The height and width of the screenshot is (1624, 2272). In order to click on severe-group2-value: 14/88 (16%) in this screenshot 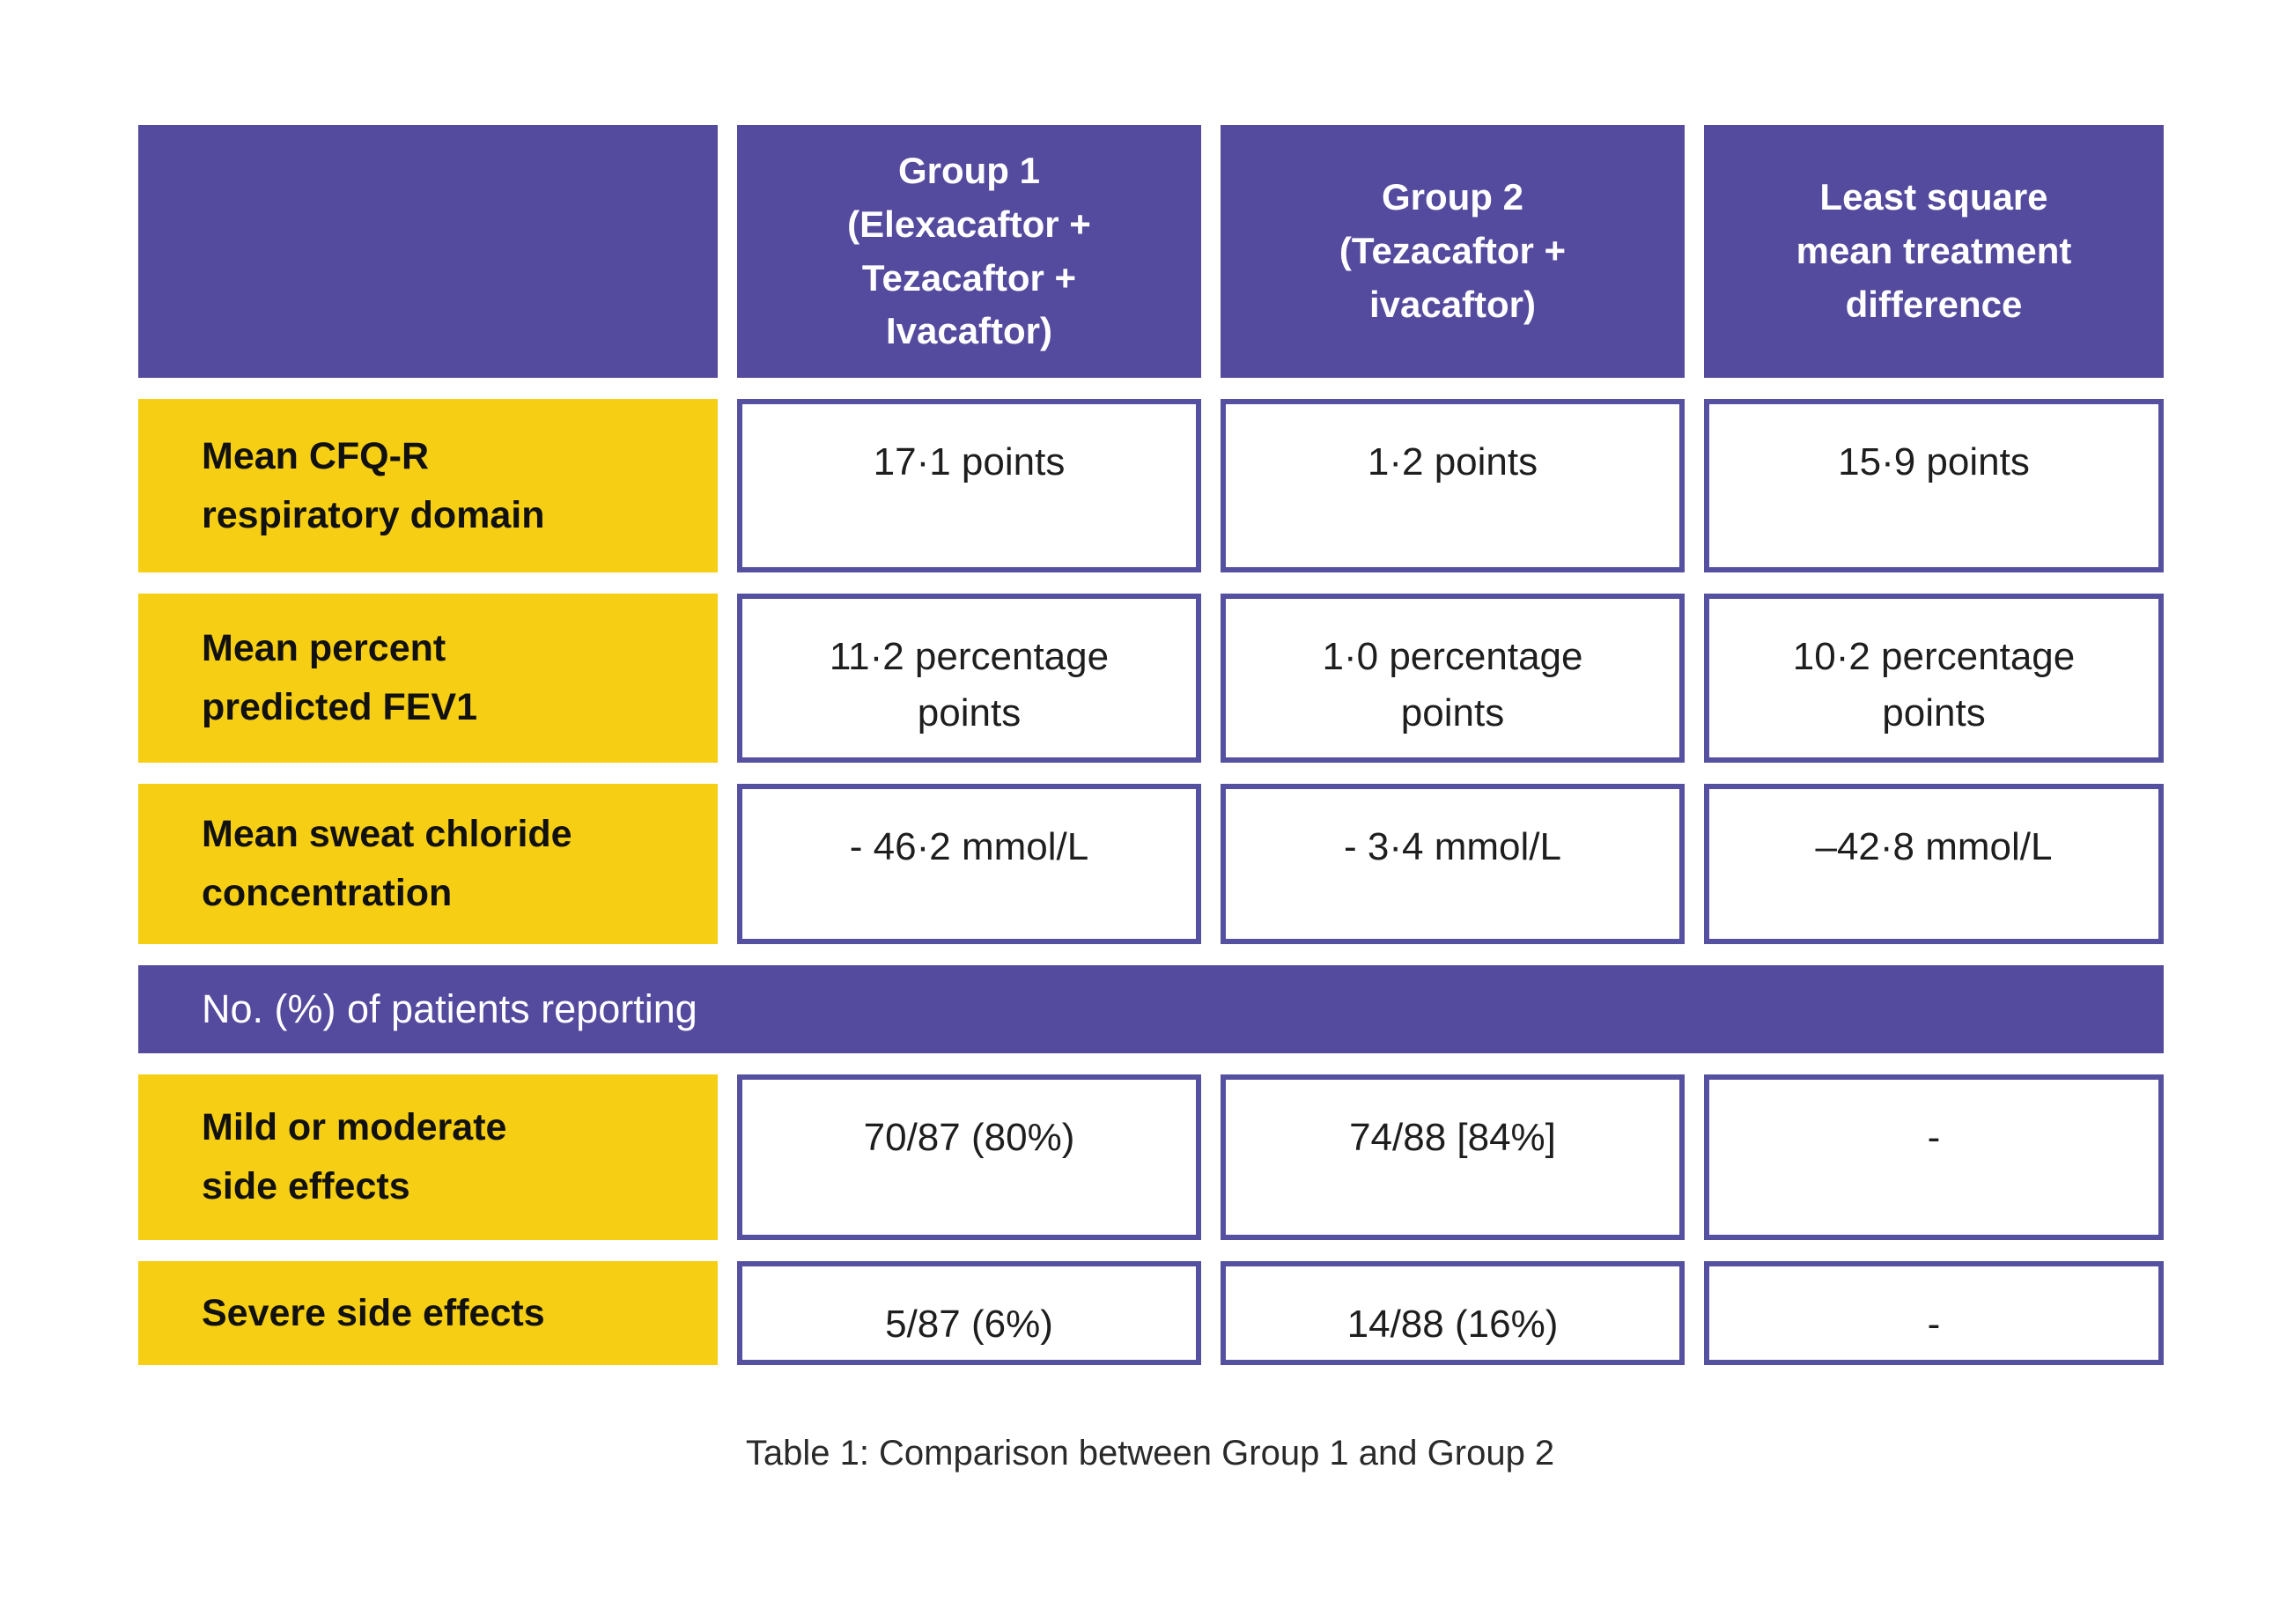, I will do `click(1453, 1313)`.